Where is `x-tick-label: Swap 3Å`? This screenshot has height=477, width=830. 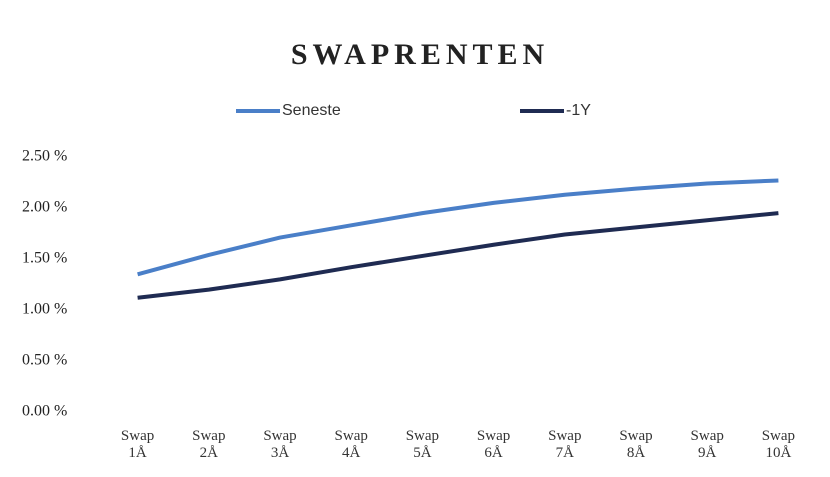 x-tick-label: Swap 3Å is located at coordinates (280, 444).